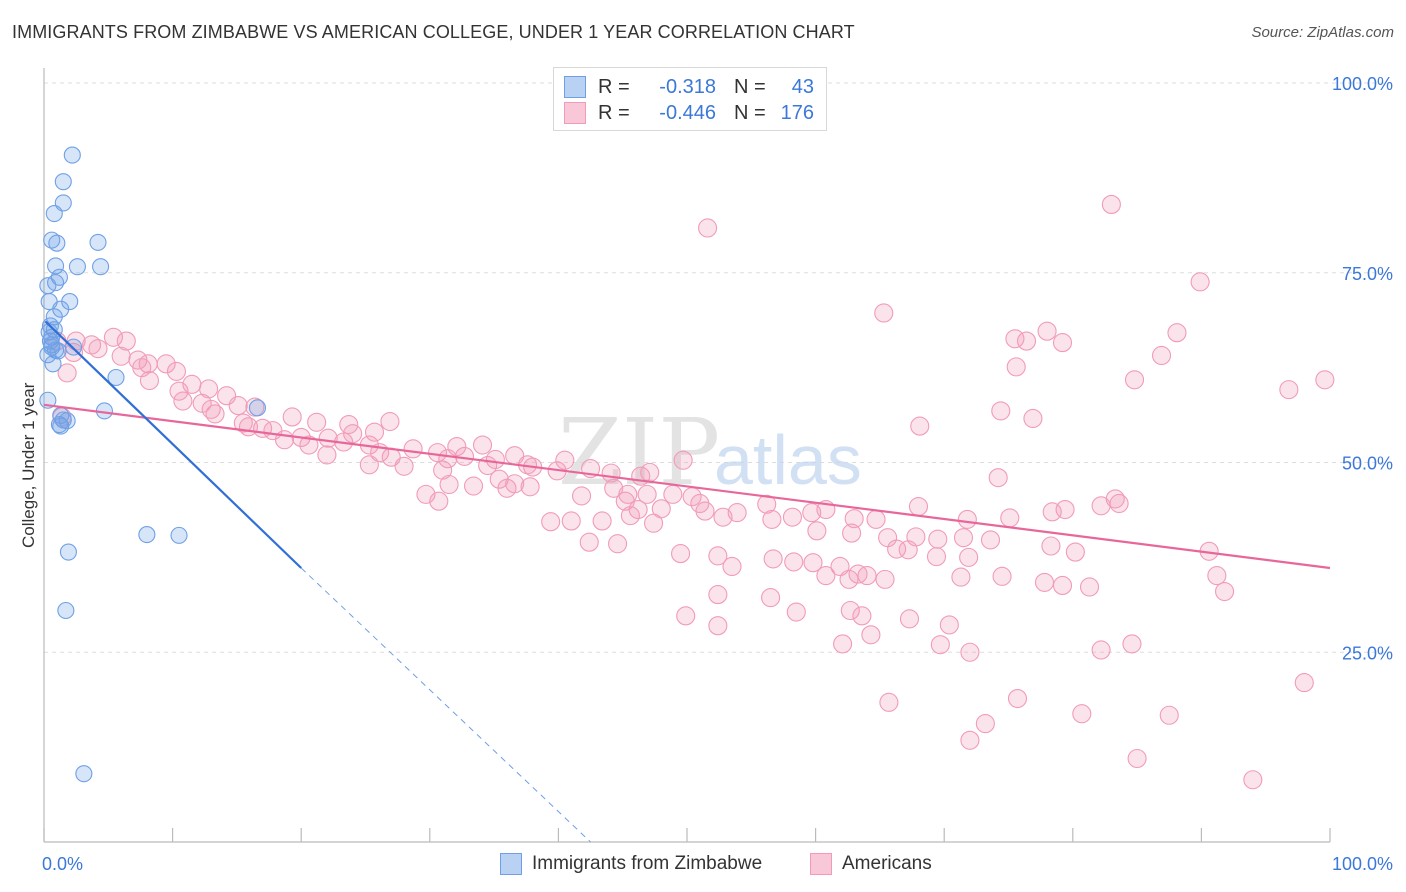 The image size is (1406, 892). What do you see at coordinates (871, 864) in the screenshot?
I see `legend-item-americans: Americans` at bounding box center [871, 864].